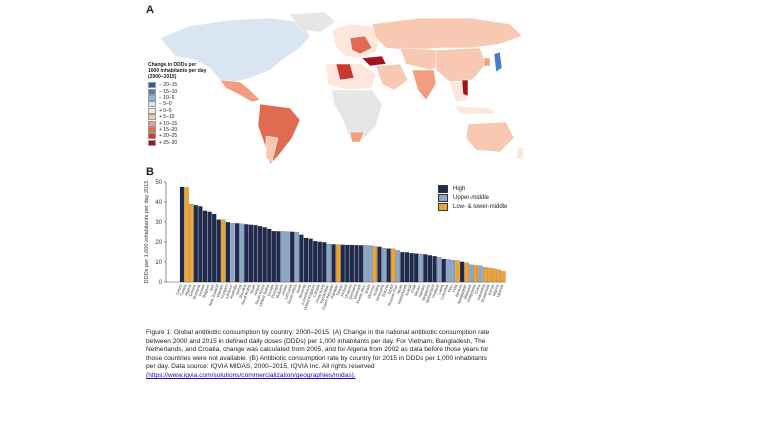 The width and height of the screenshot is (768, 432). Describe the element at coordinates (161, 283) in the screenshot. I see `y-tick-label: 0` at that location.